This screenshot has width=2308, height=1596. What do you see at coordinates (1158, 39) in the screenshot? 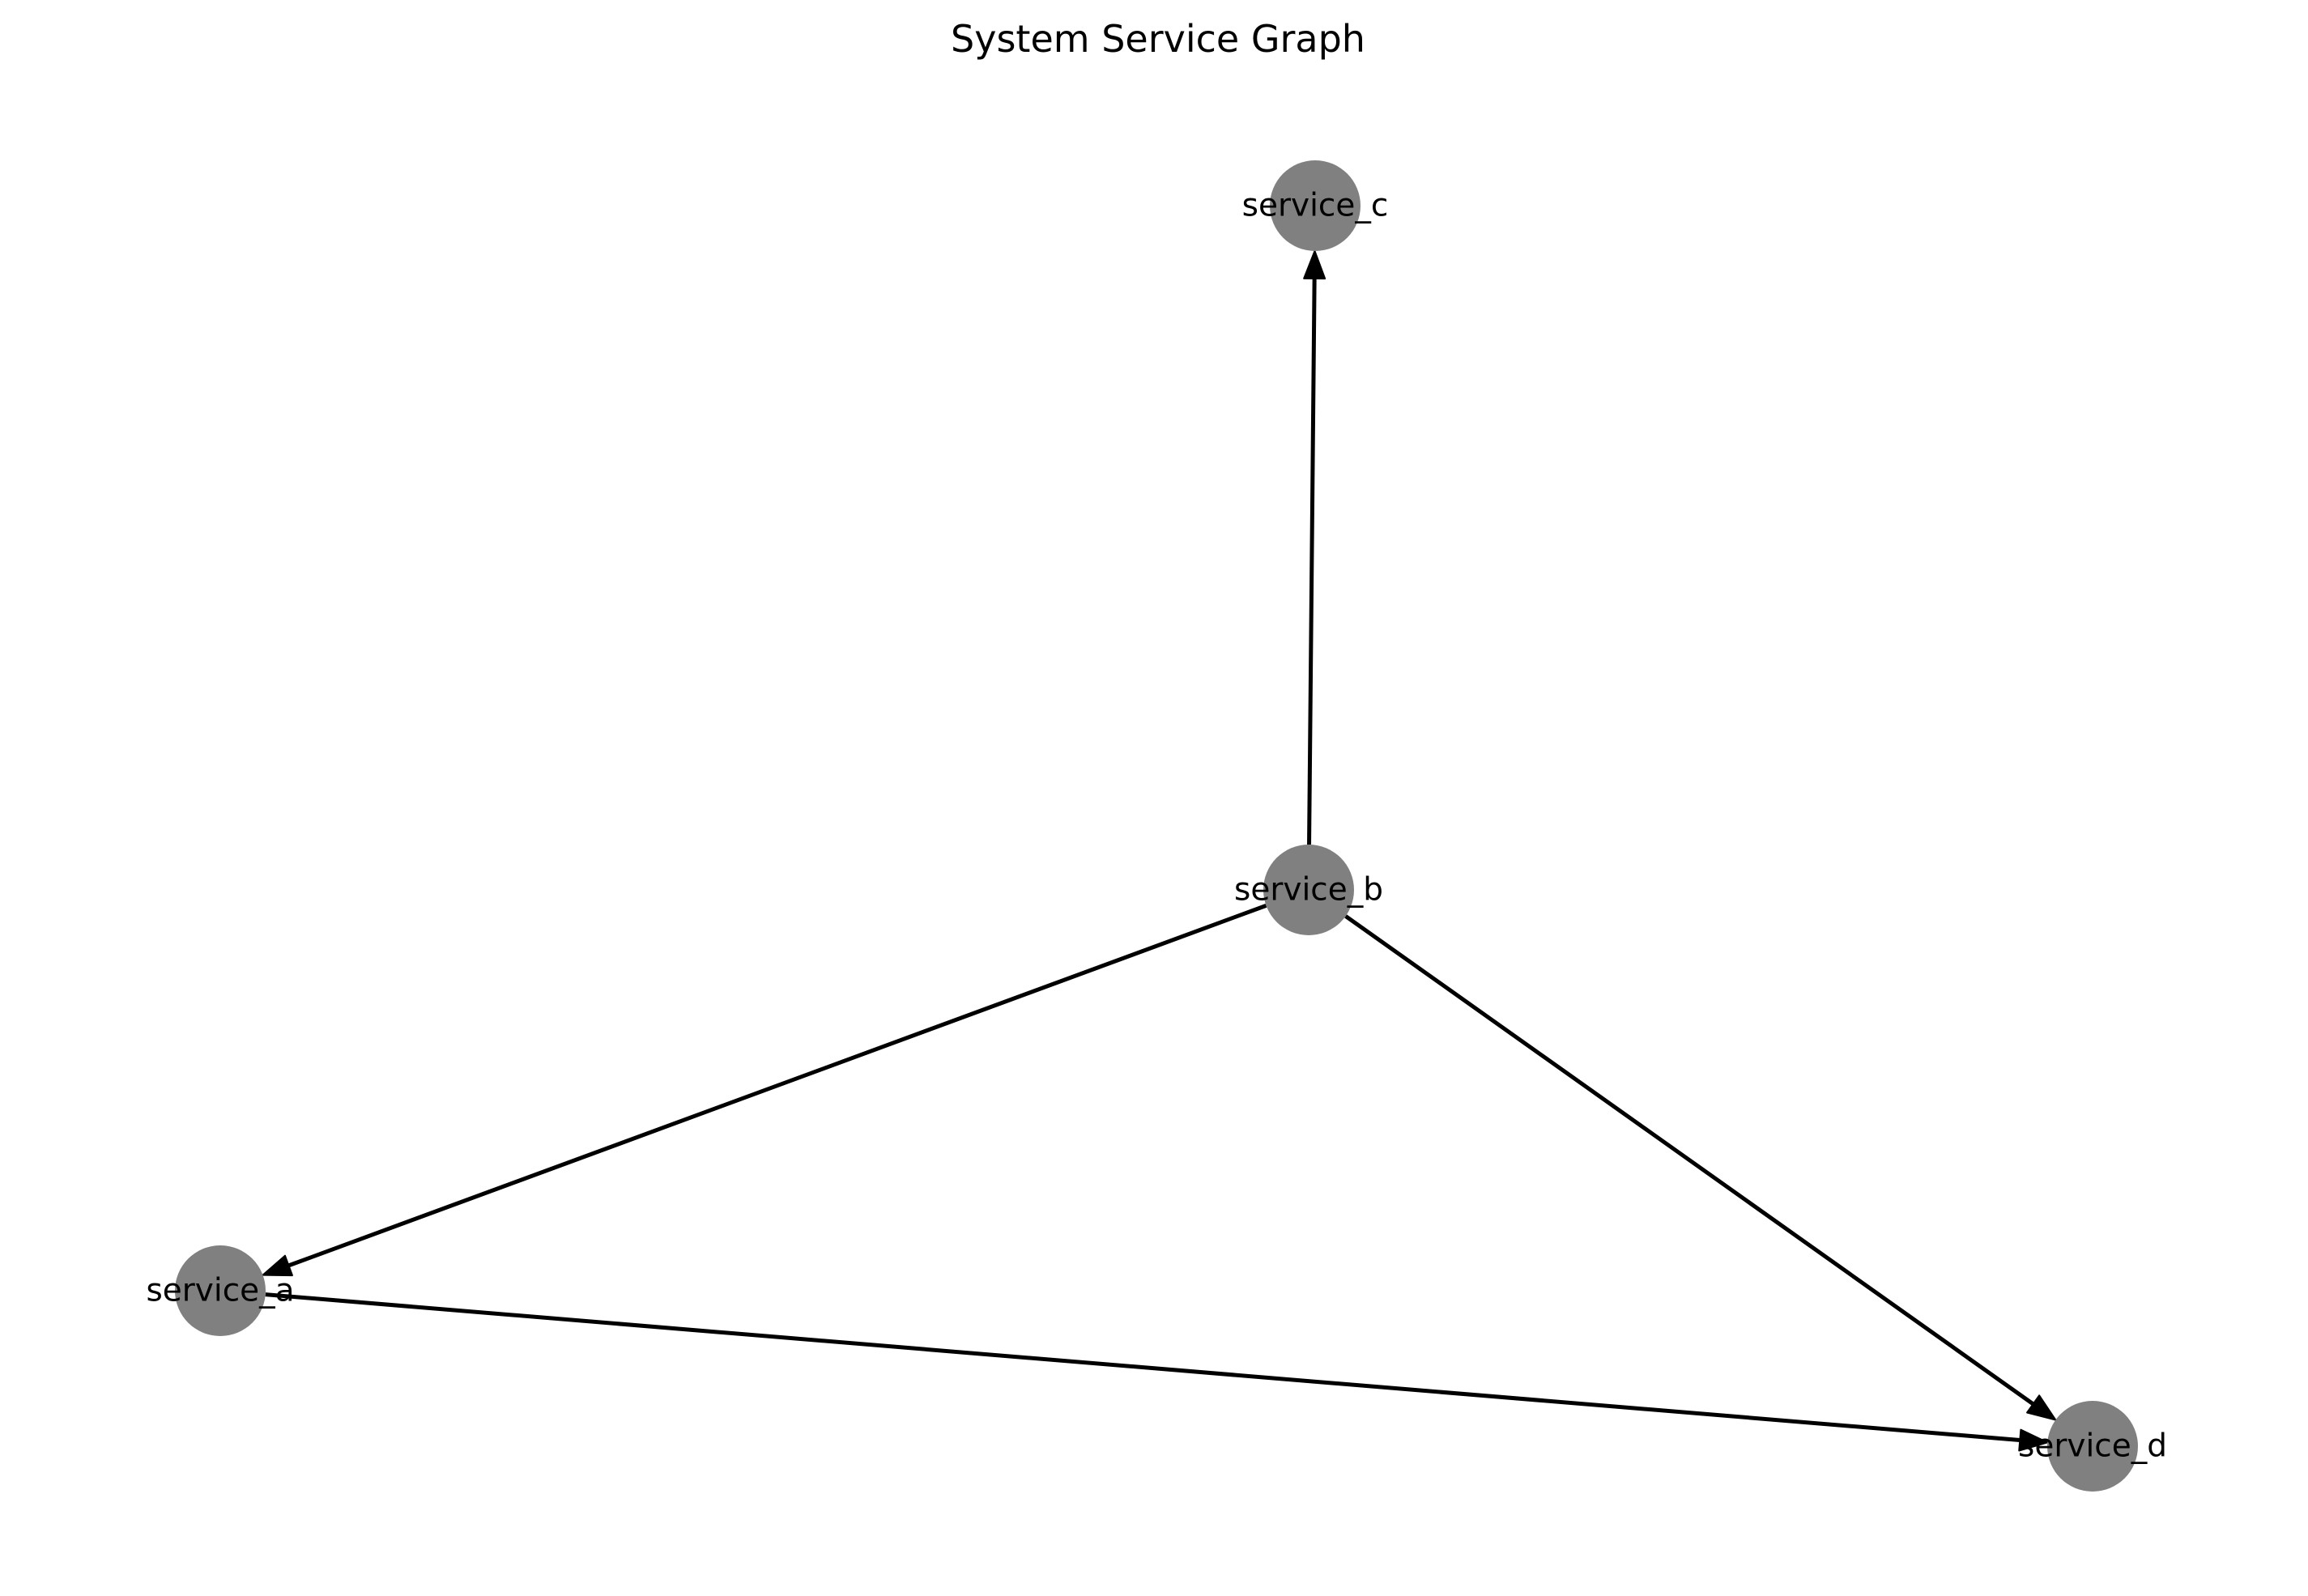
I see `graph-title: System Service Graph` at bounding box center [1158, 39].